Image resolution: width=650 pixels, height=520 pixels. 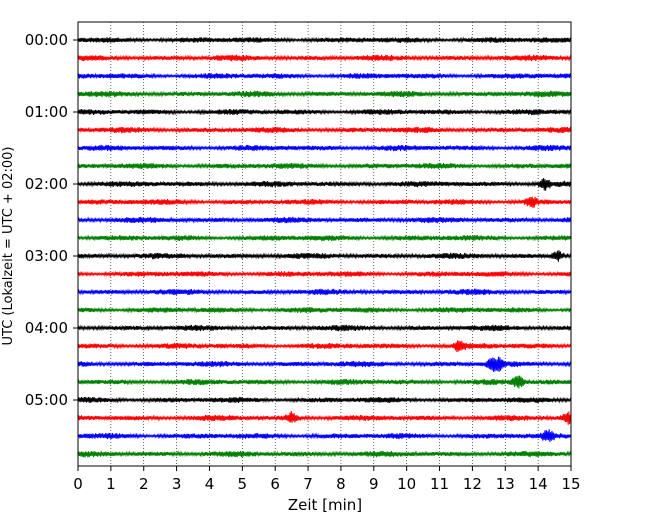 I want to click on x-tick-label: 2, so click(x=144, y=484).